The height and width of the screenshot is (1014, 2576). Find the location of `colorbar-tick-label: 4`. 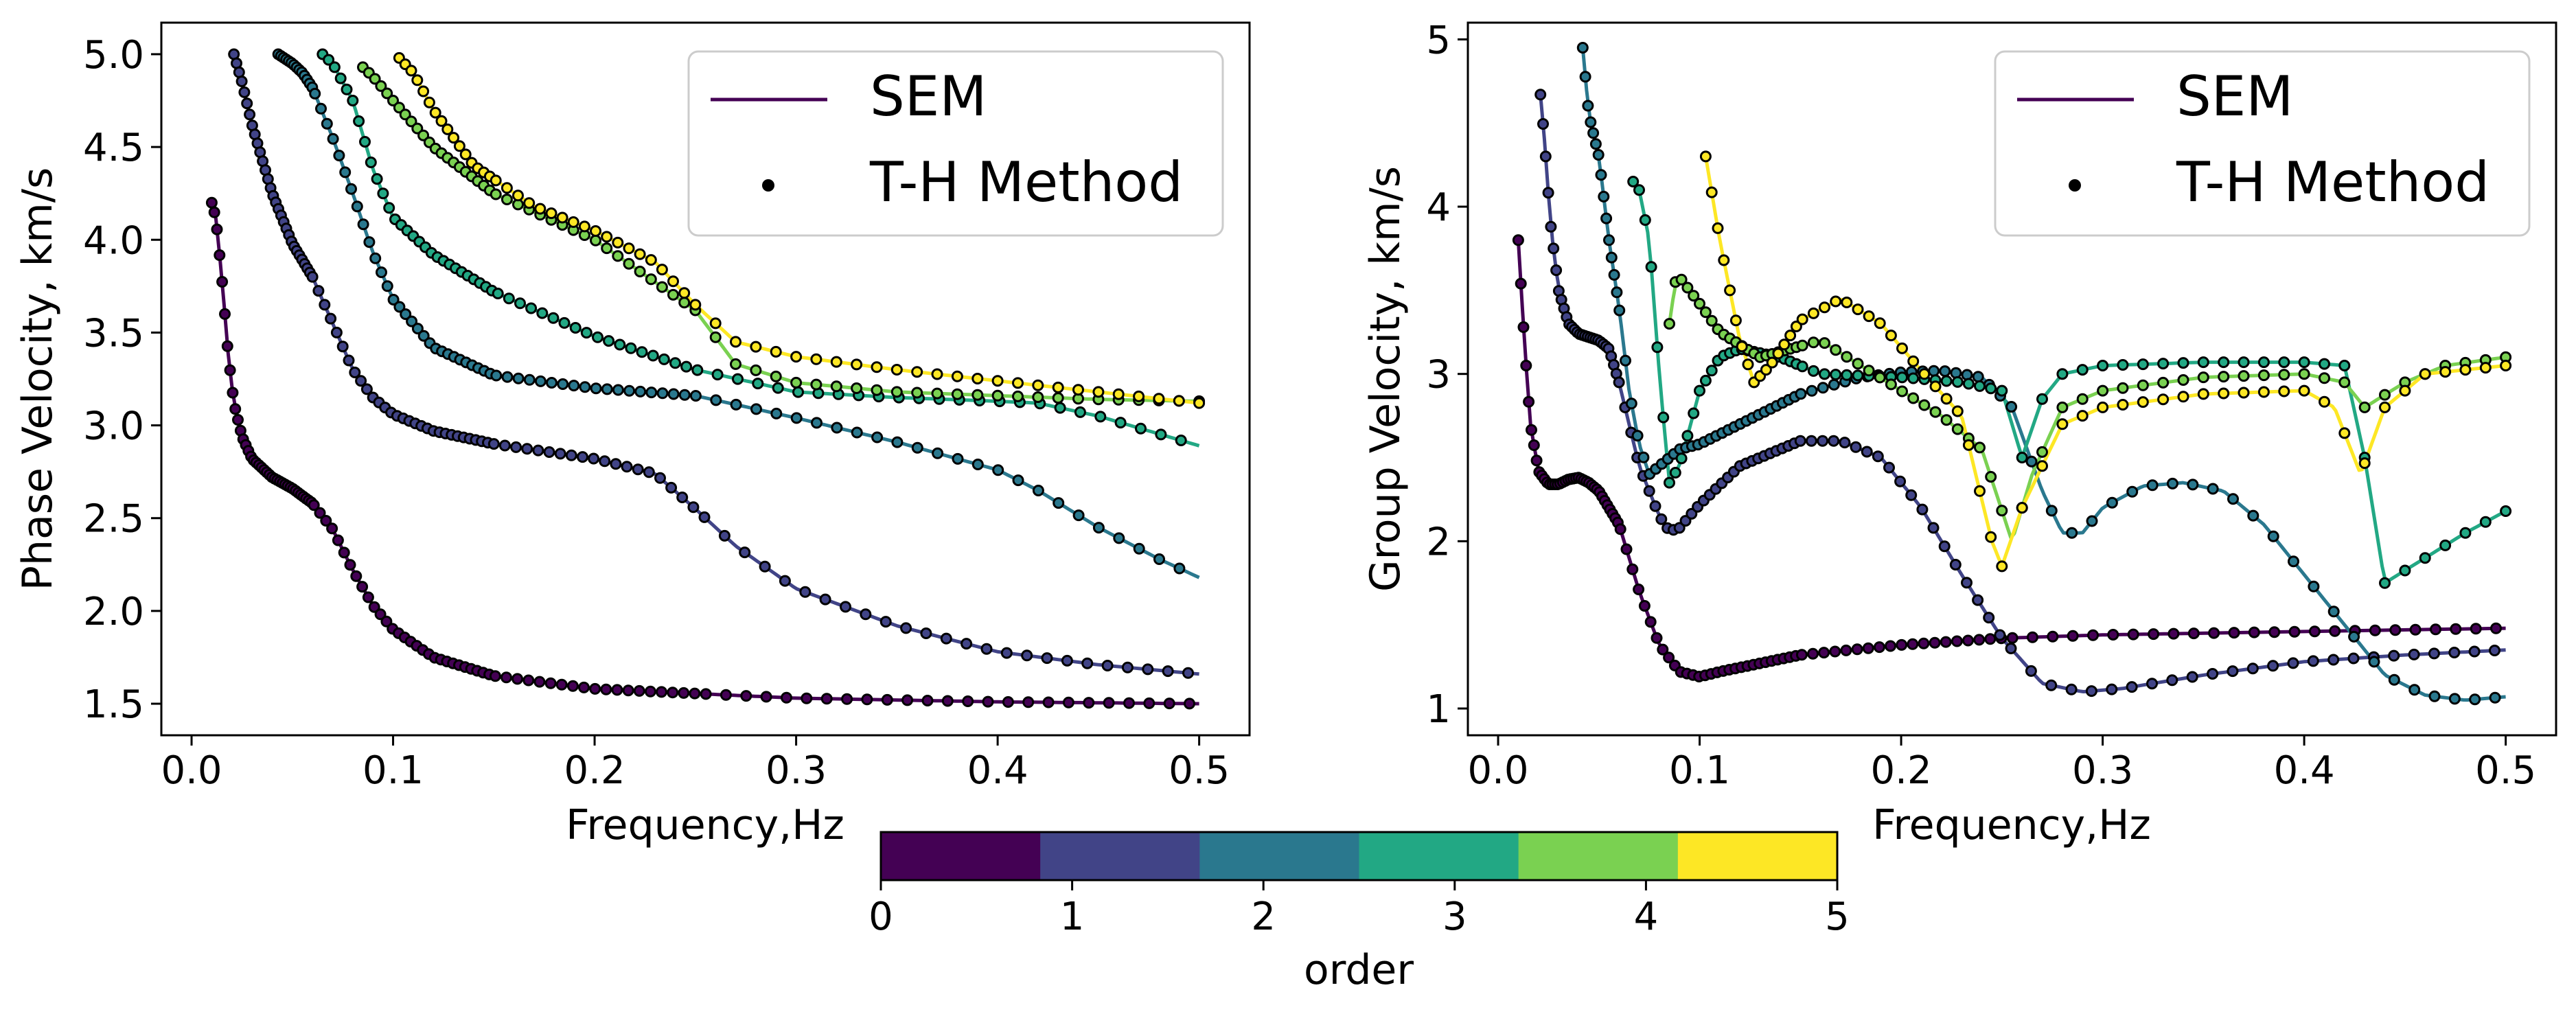

colorbar-tick-label: 4 is located at coordinates (1646, 917).